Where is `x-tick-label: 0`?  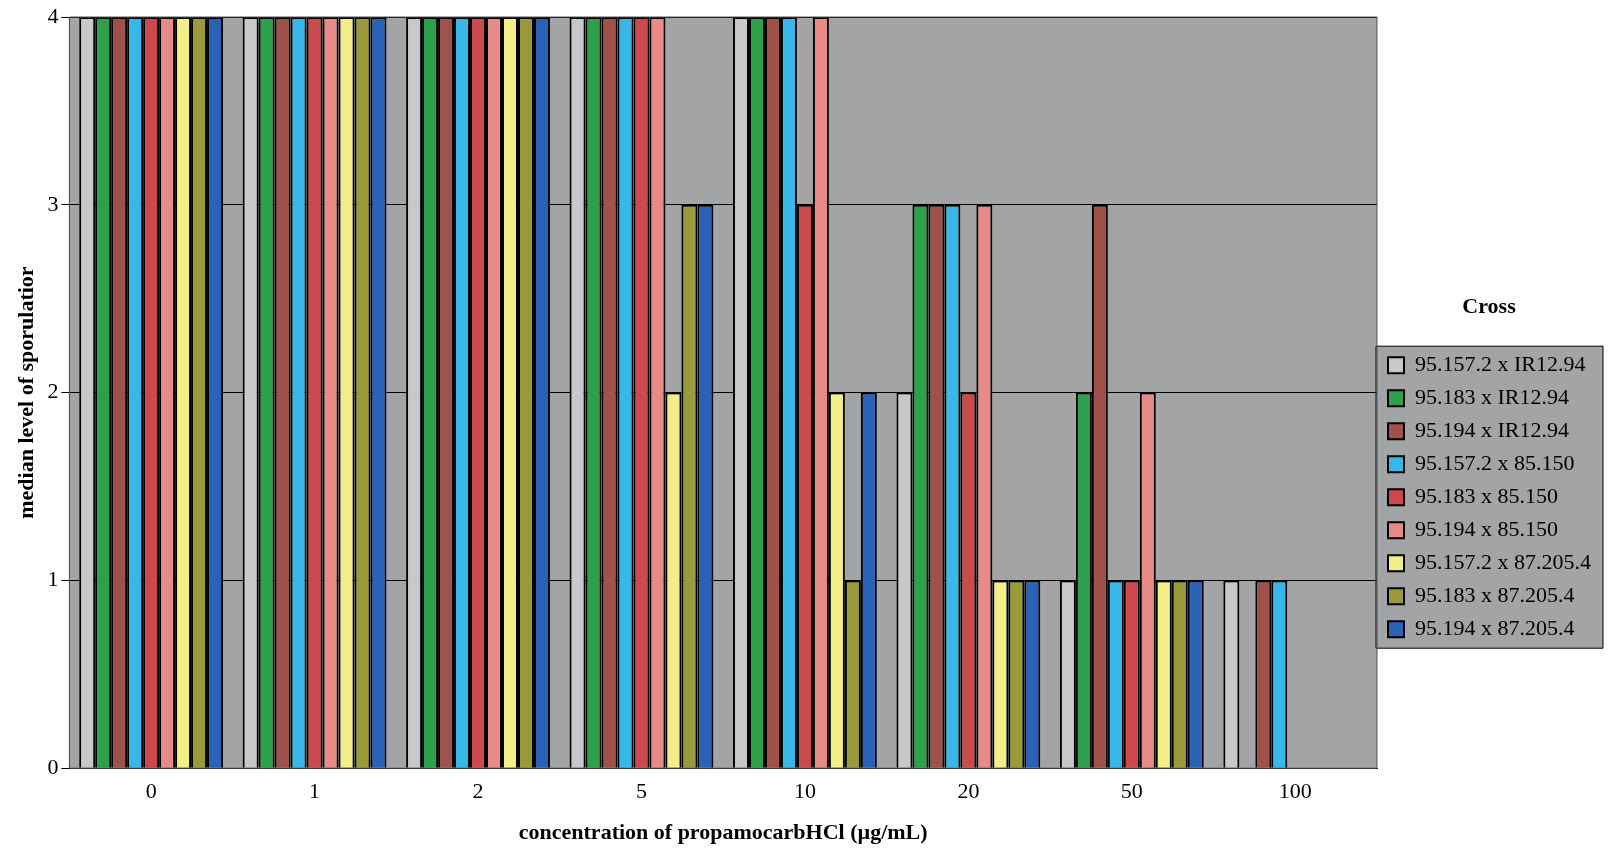 x-tick-label: 0 is located at coordinates (151, 791).